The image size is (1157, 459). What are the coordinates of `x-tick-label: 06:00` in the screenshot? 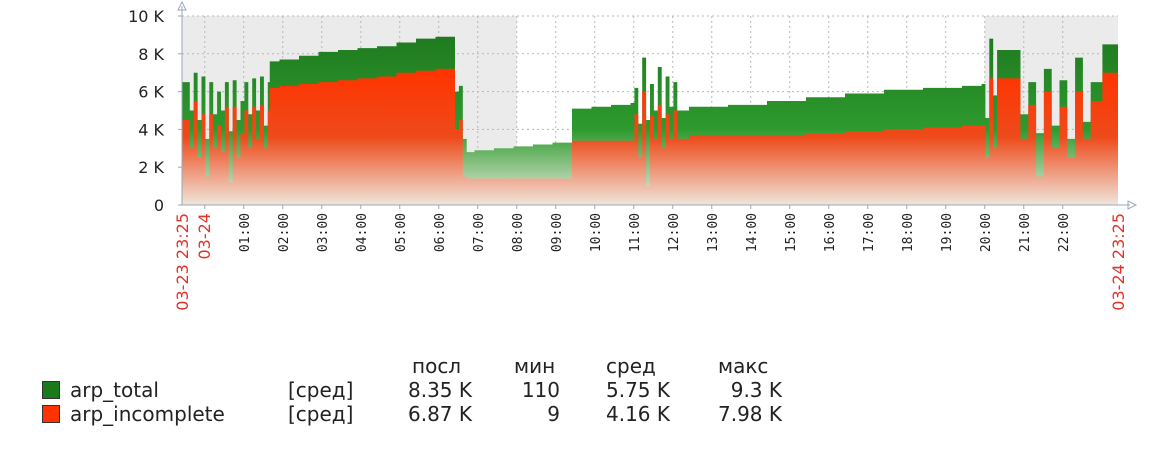 It's located at (440, 232).